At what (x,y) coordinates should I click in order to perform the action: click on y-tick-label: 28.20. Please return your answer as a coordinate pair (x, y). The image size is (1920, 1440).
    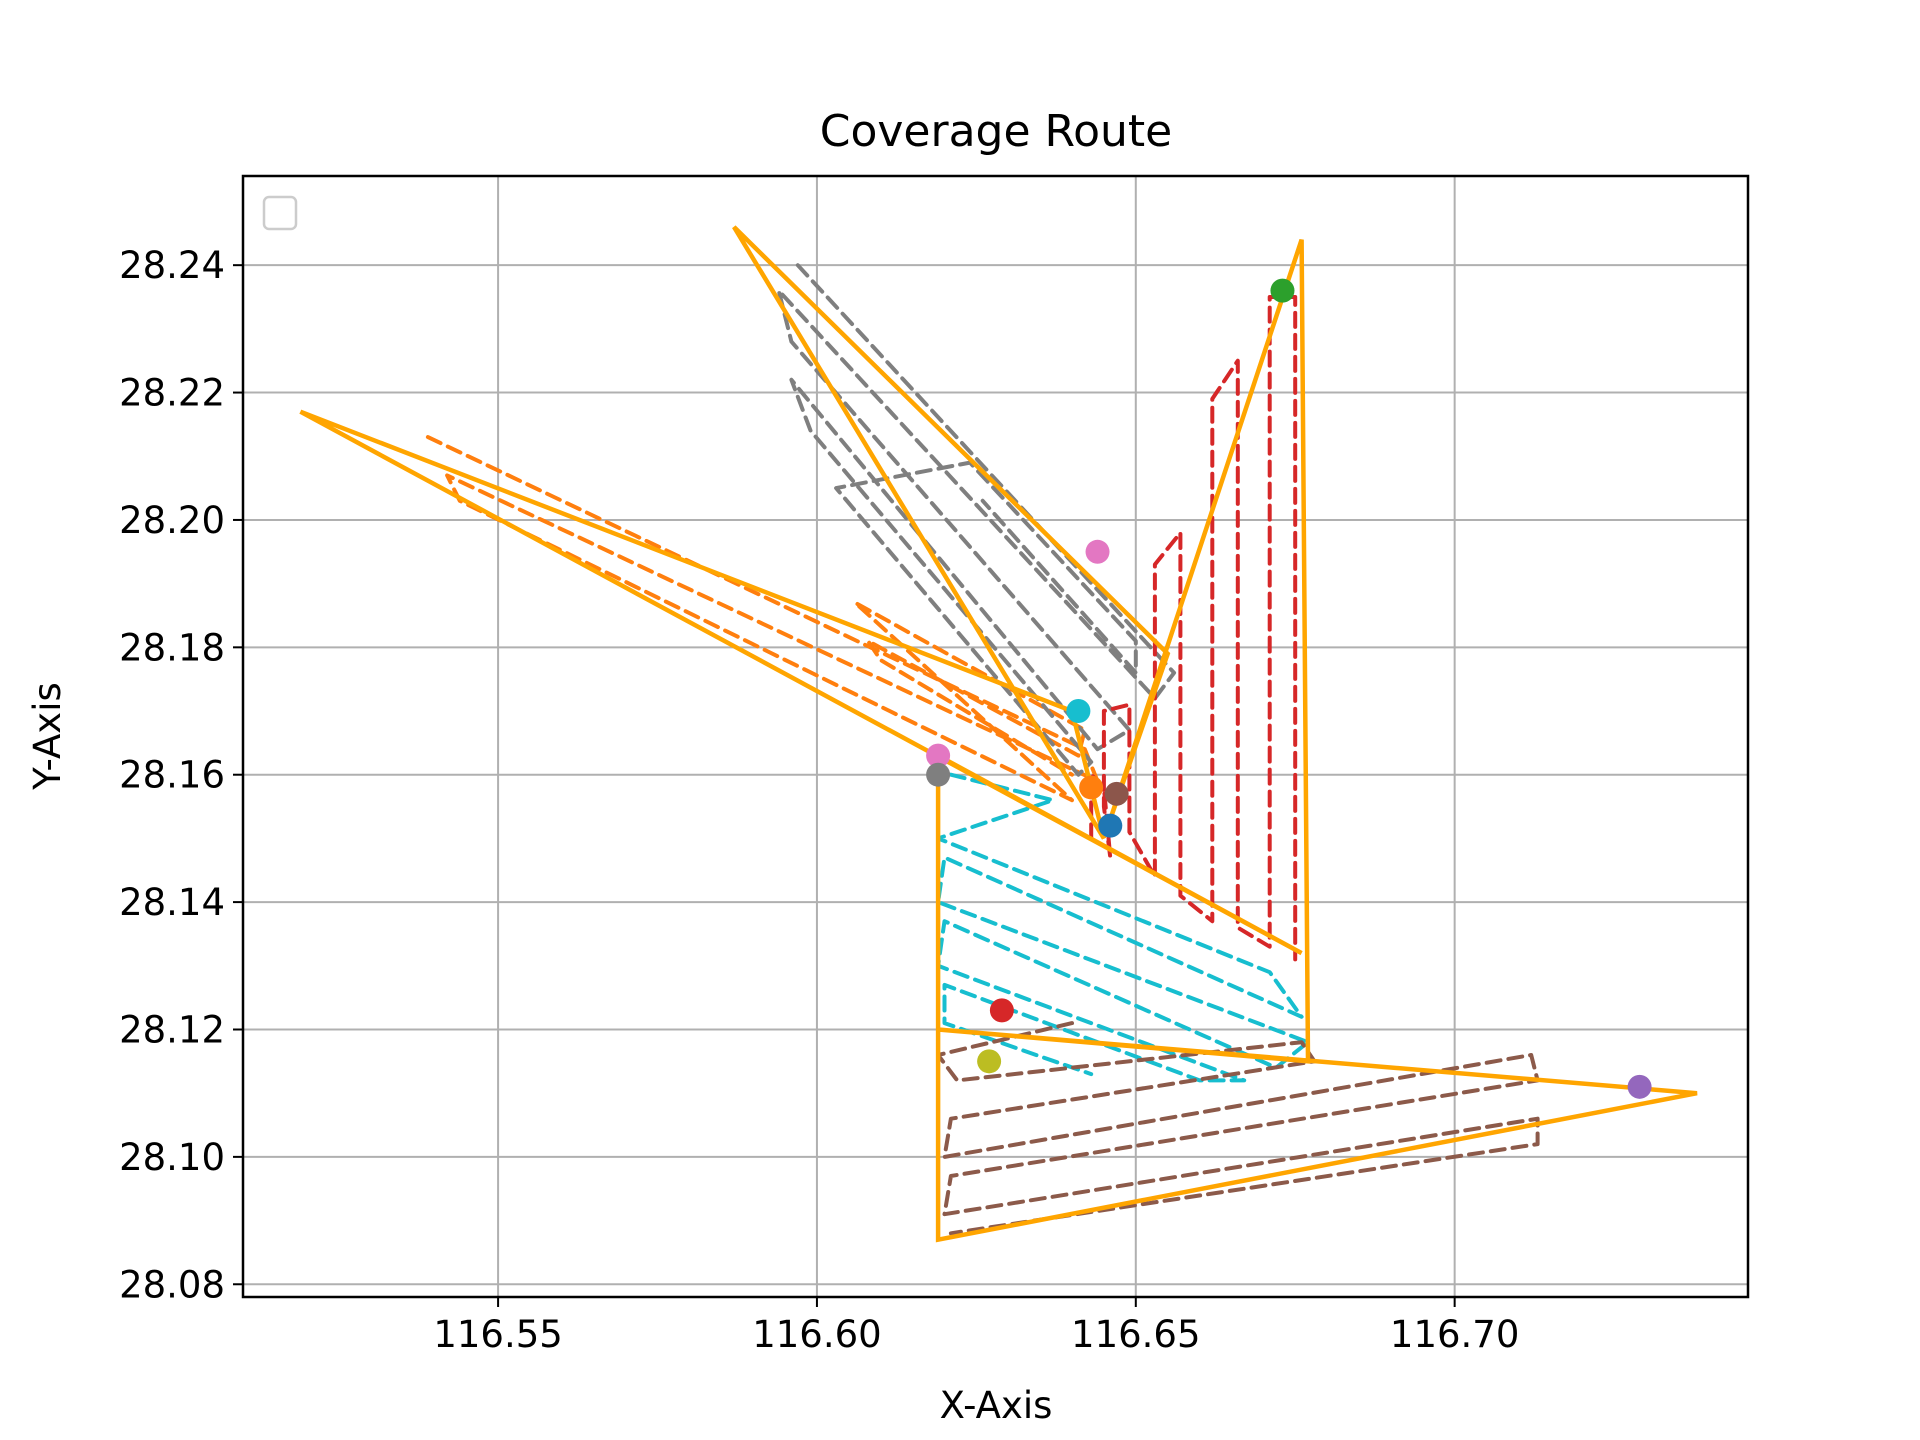
    Looking at the image, I should click on (172, 520).